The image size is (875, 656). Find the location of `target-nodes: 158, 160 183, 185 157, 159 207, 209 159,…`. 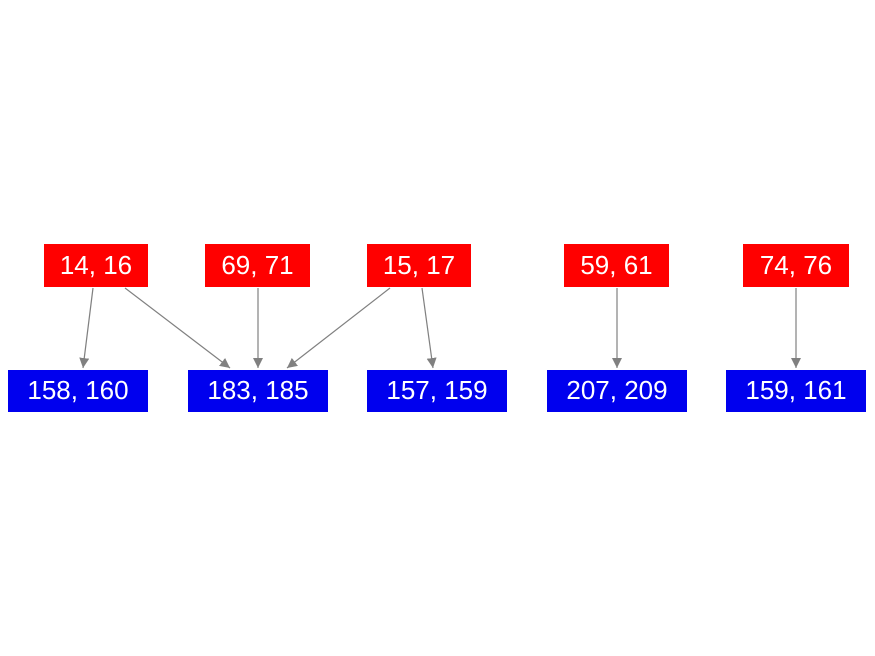

target-nodes: 158, 160 183, 185 157, 159 207, 209 159,… is located at coordinates (437, 391).